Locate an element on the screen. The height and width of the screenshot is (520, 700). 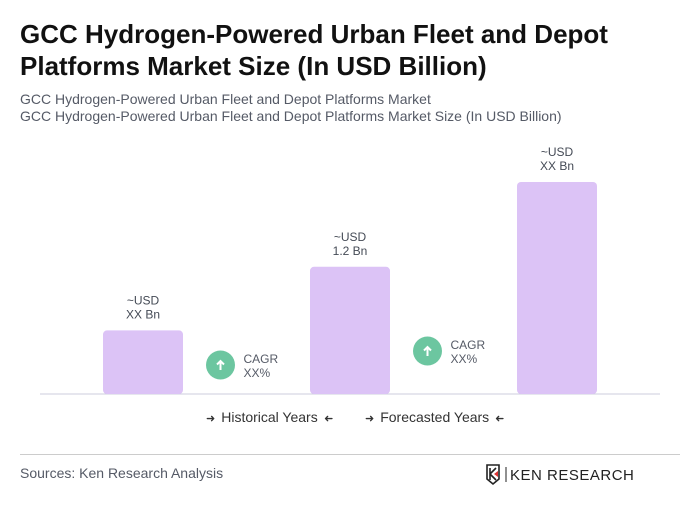
legend-historical-label: Historical Years is located at coordinates (269, 417).